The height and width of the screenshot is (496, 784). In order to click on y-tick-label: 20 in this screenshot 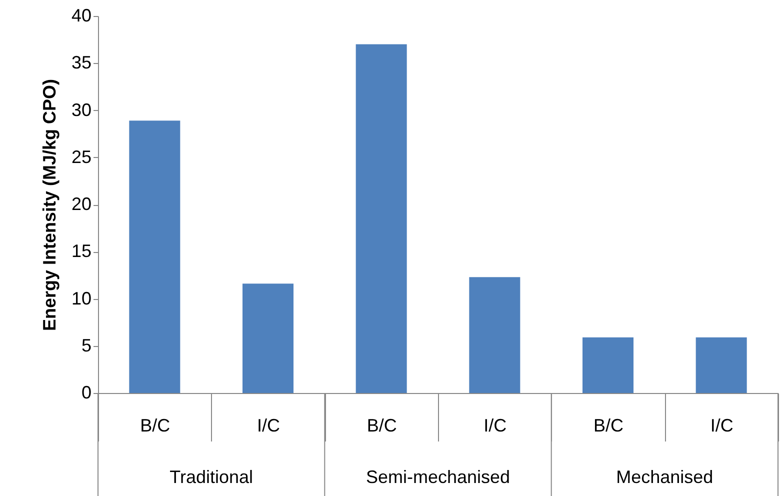, I will do `click(81, 204)`.